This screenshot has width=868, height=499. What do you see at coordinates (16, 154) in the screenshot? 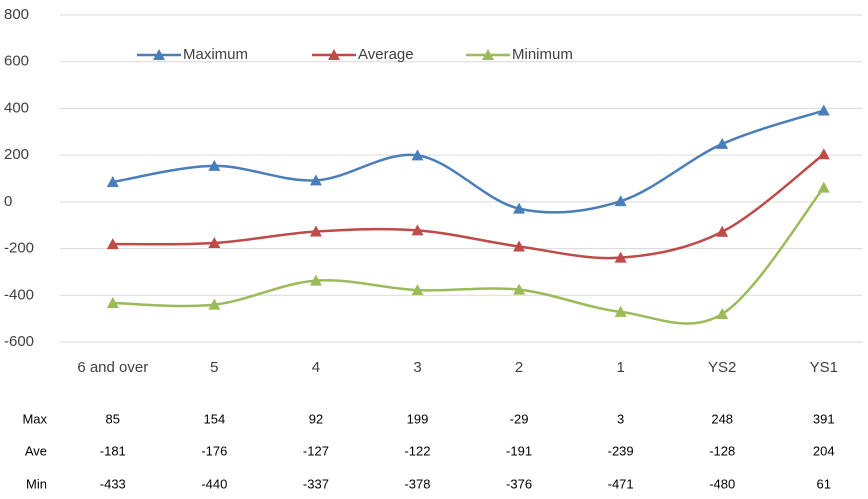
I see `y-tick-label: 200` at bounding box center [16, 154].